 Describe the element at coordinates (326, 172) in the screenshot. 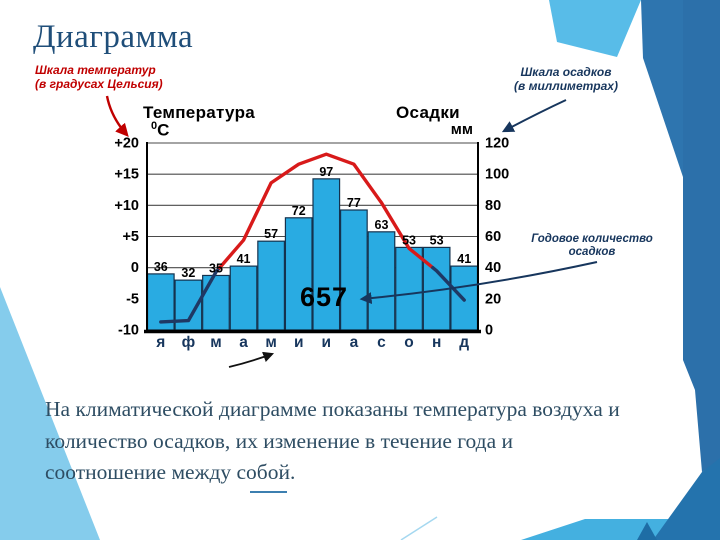

I see `bar-value-label: 97` at that location.